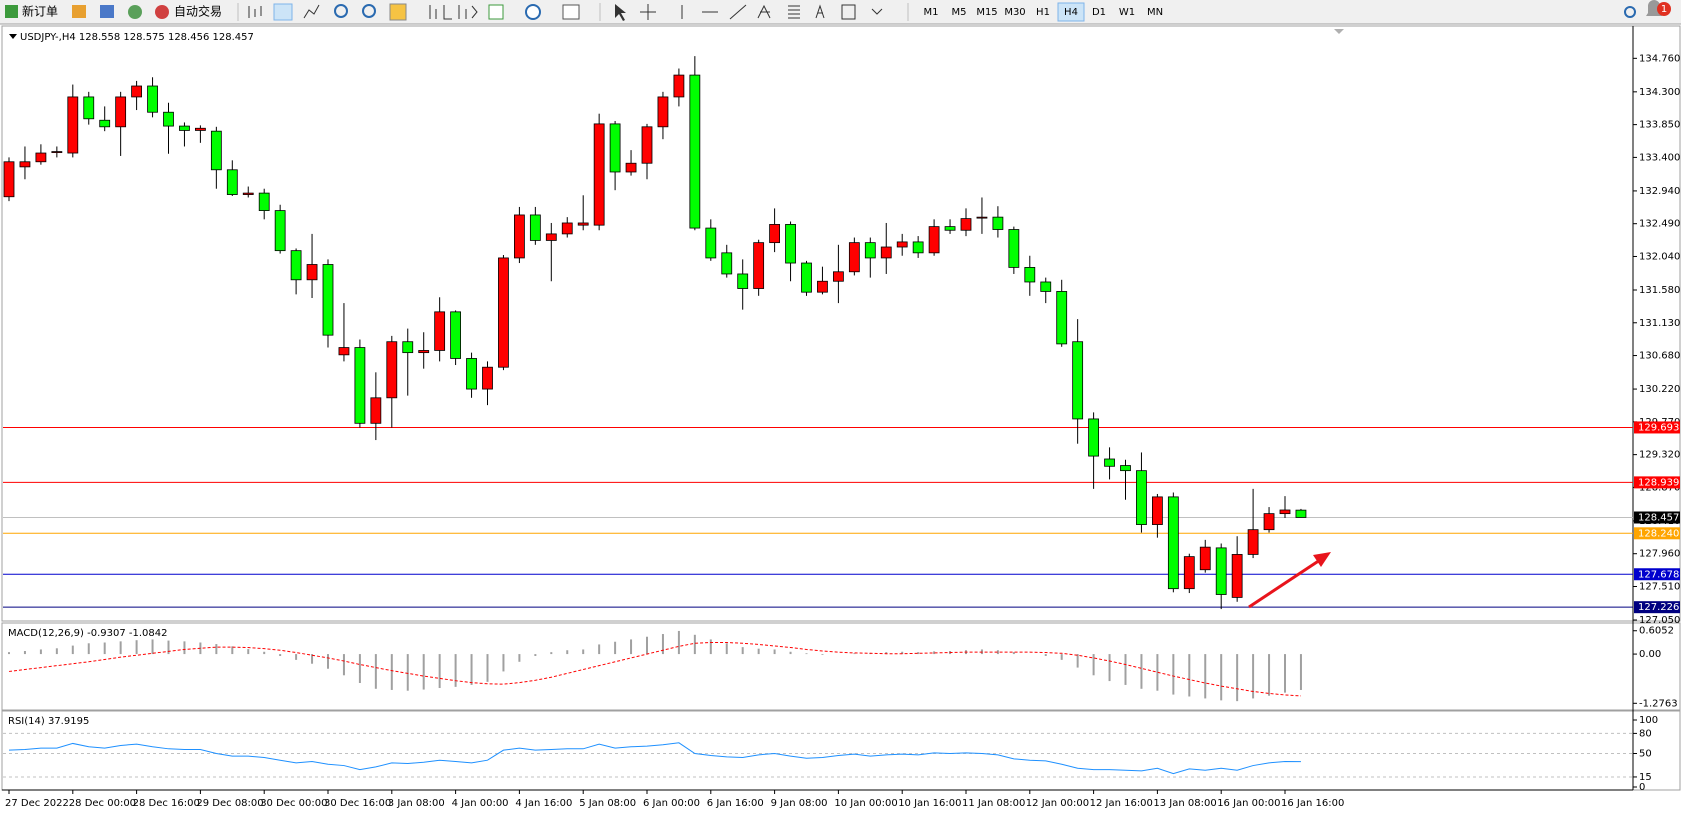 This screenshot has width=1681, height=814. I want to click on scroll-icon, so click(440, 12).